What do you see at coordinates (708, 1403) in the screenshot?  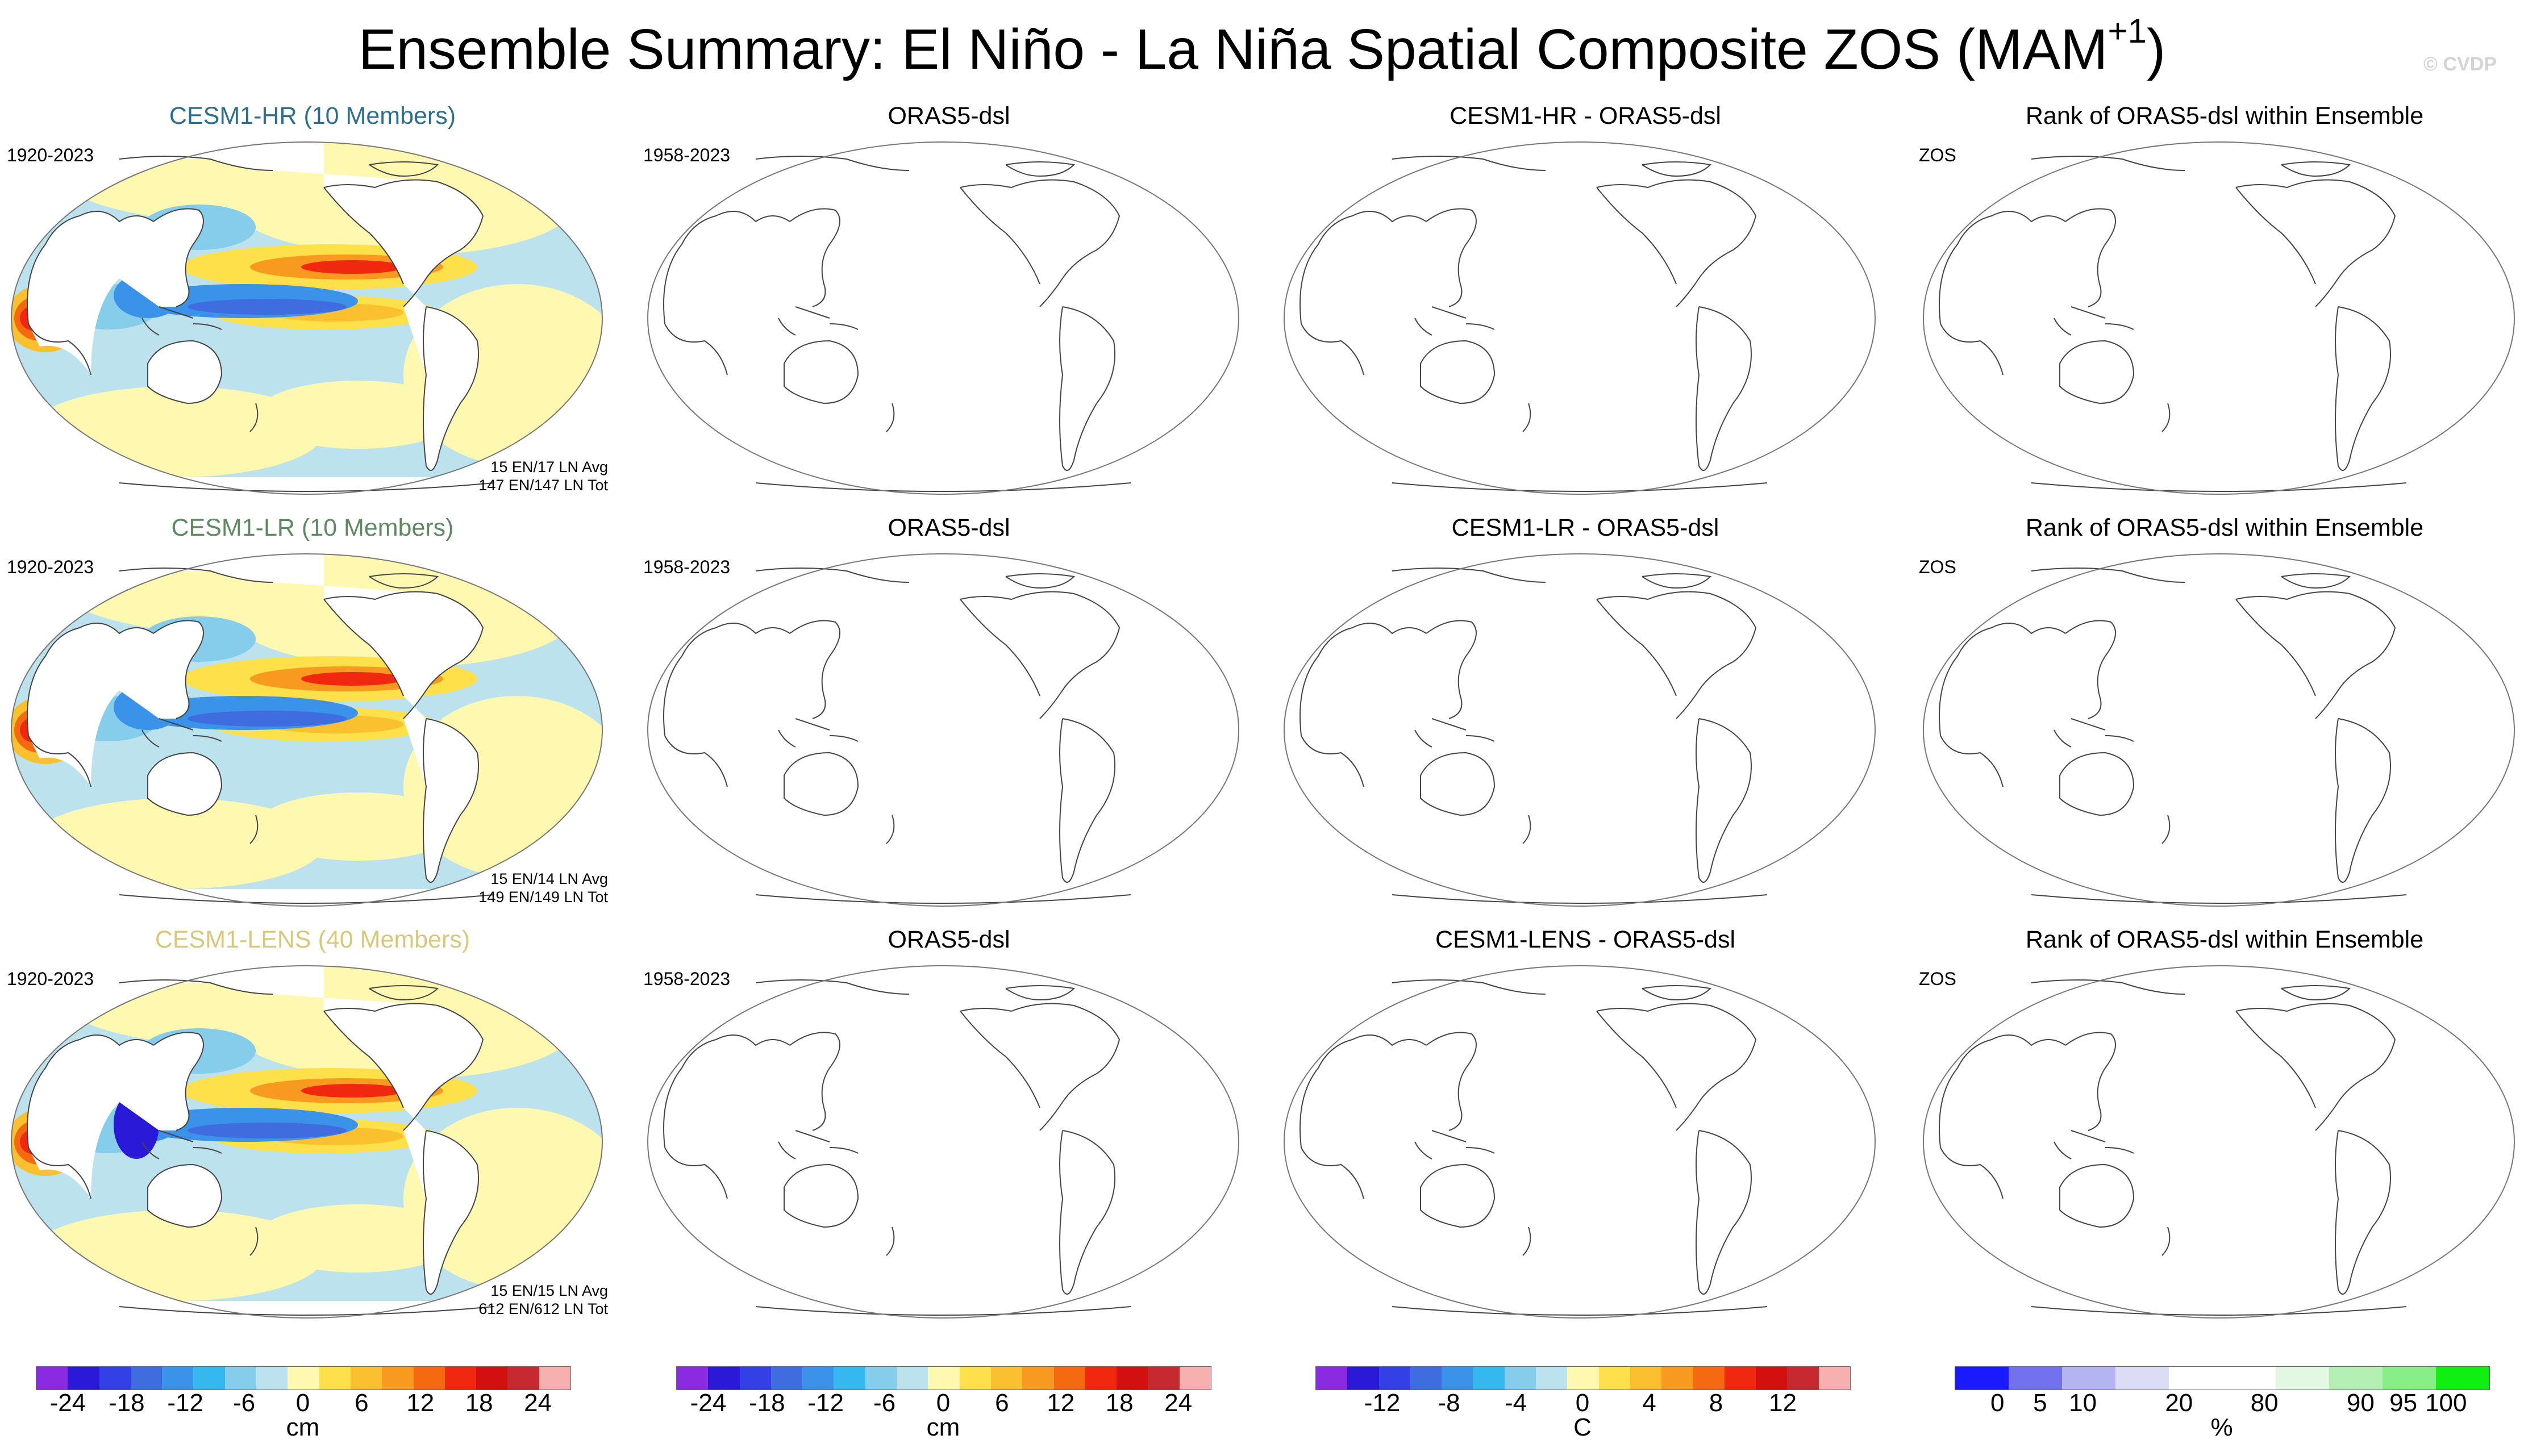 I see `colorbar-tick-label: -24` at bounding box center [708, 1403].